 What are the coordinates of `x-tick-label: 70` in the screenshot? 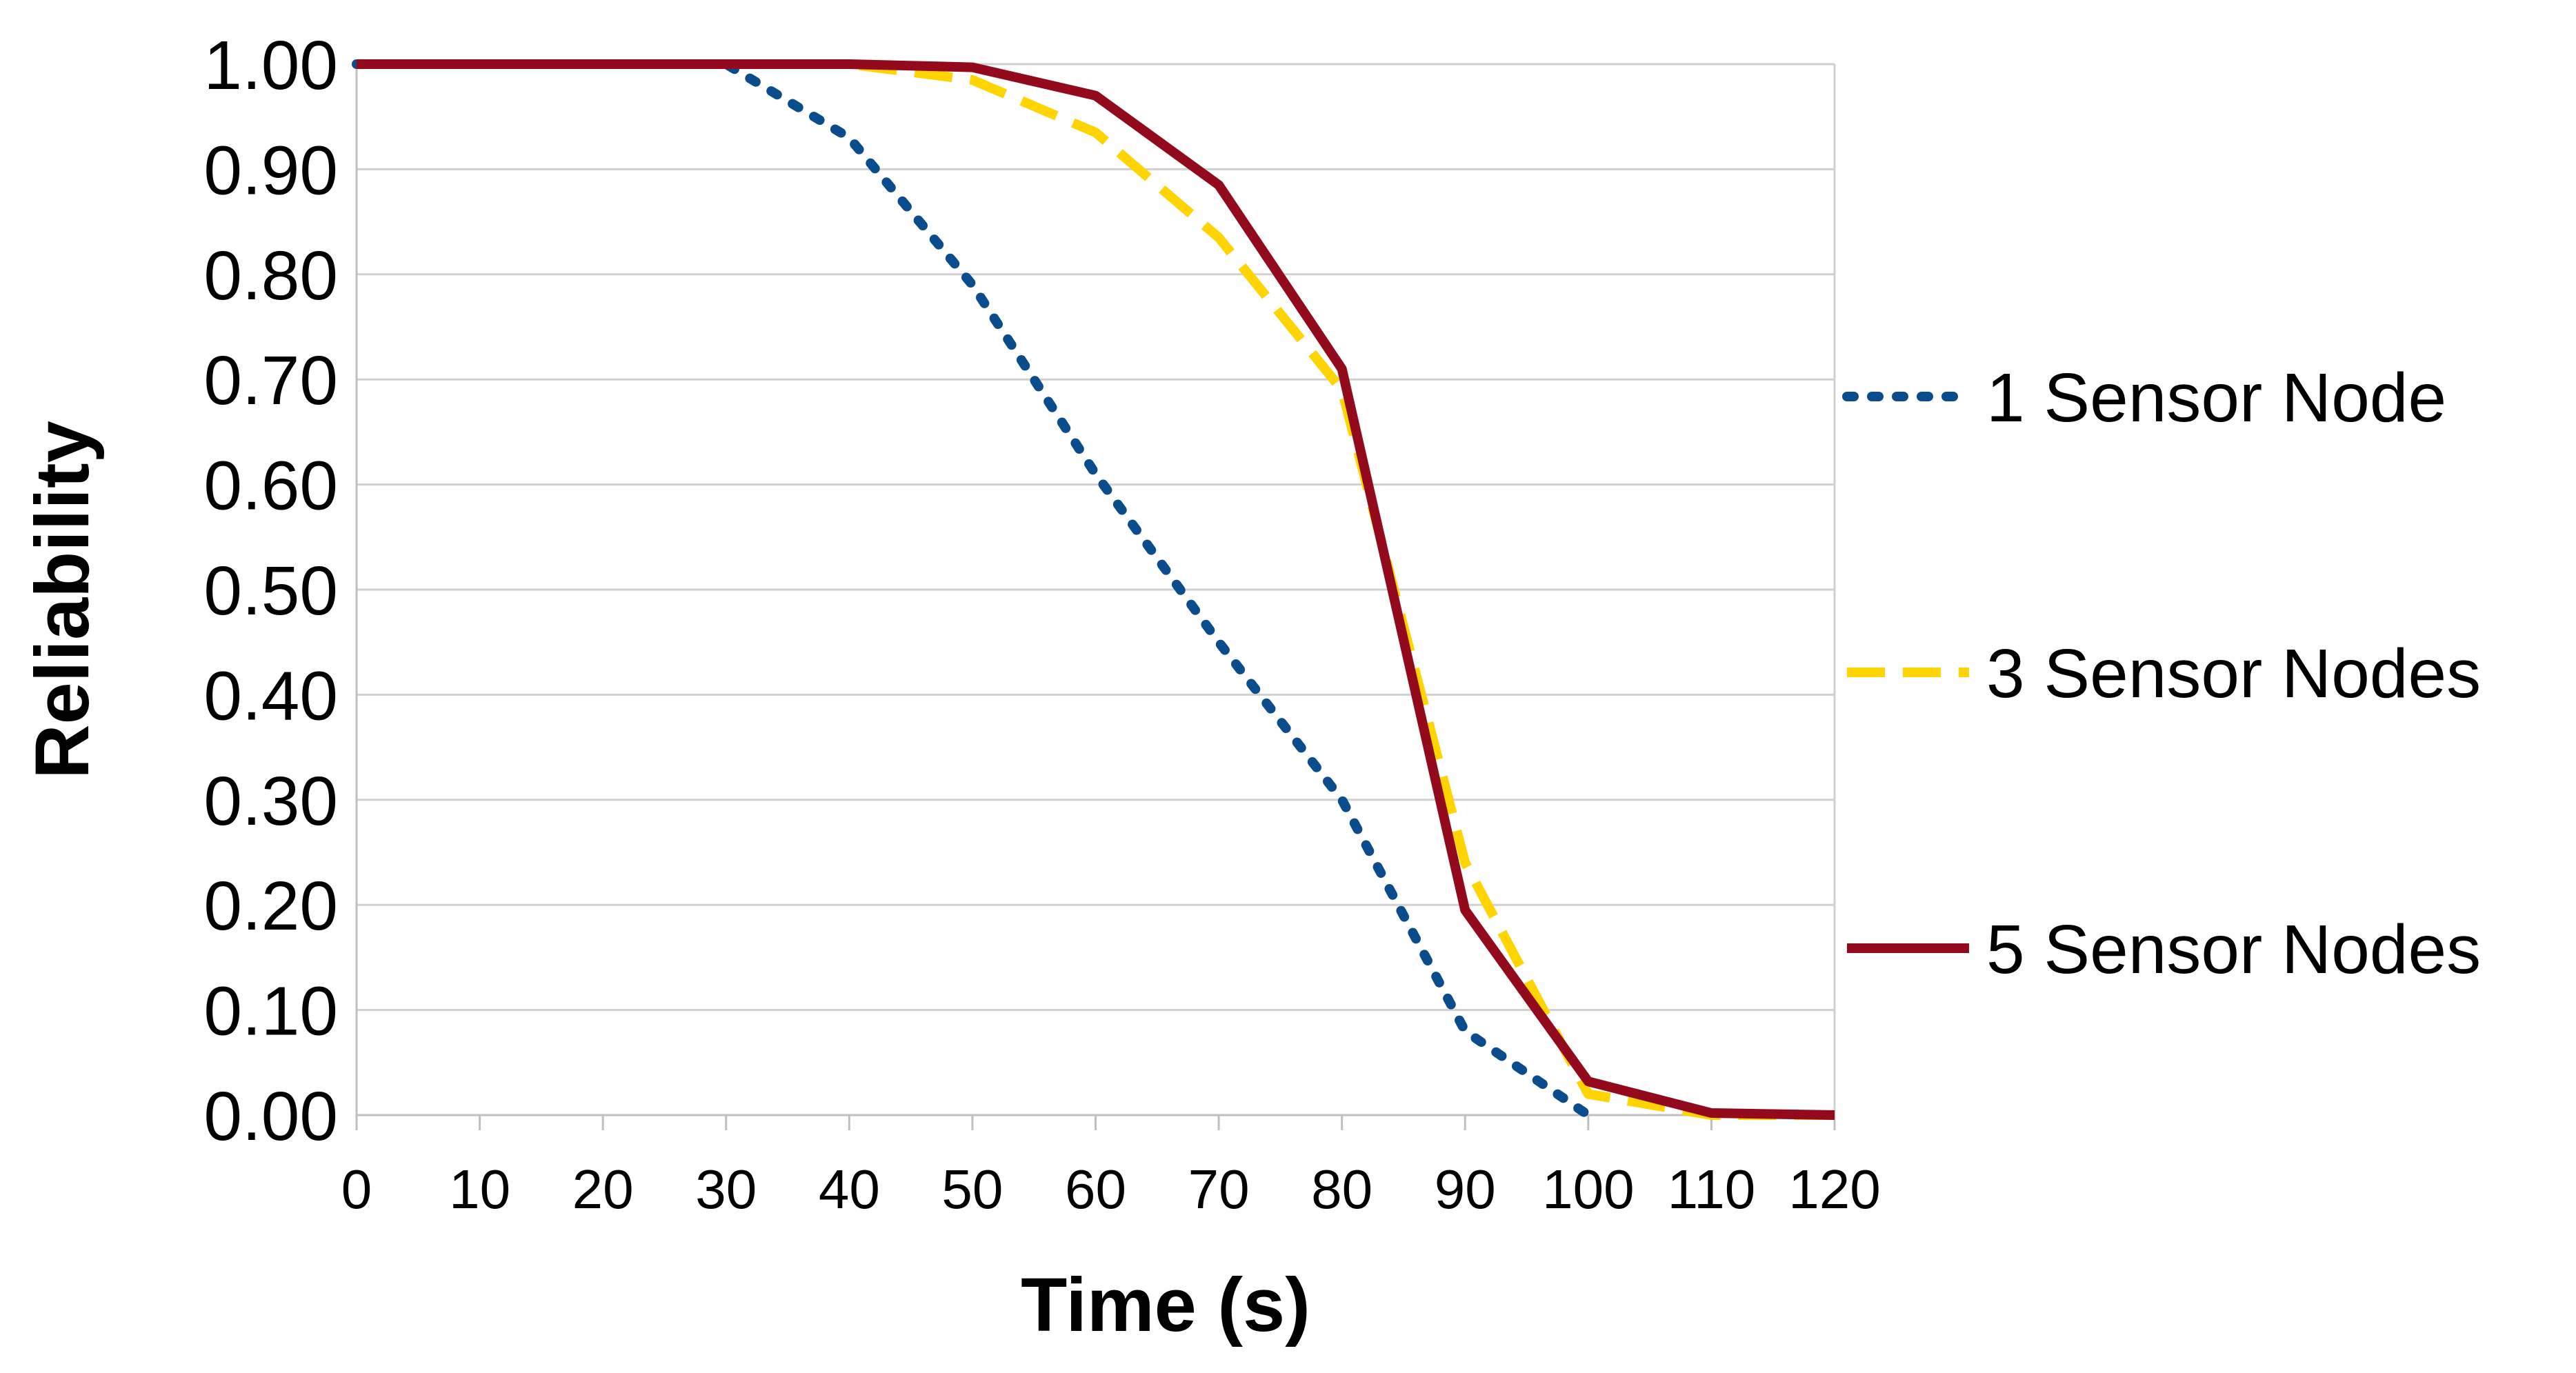 It's located at (1219, 1189).